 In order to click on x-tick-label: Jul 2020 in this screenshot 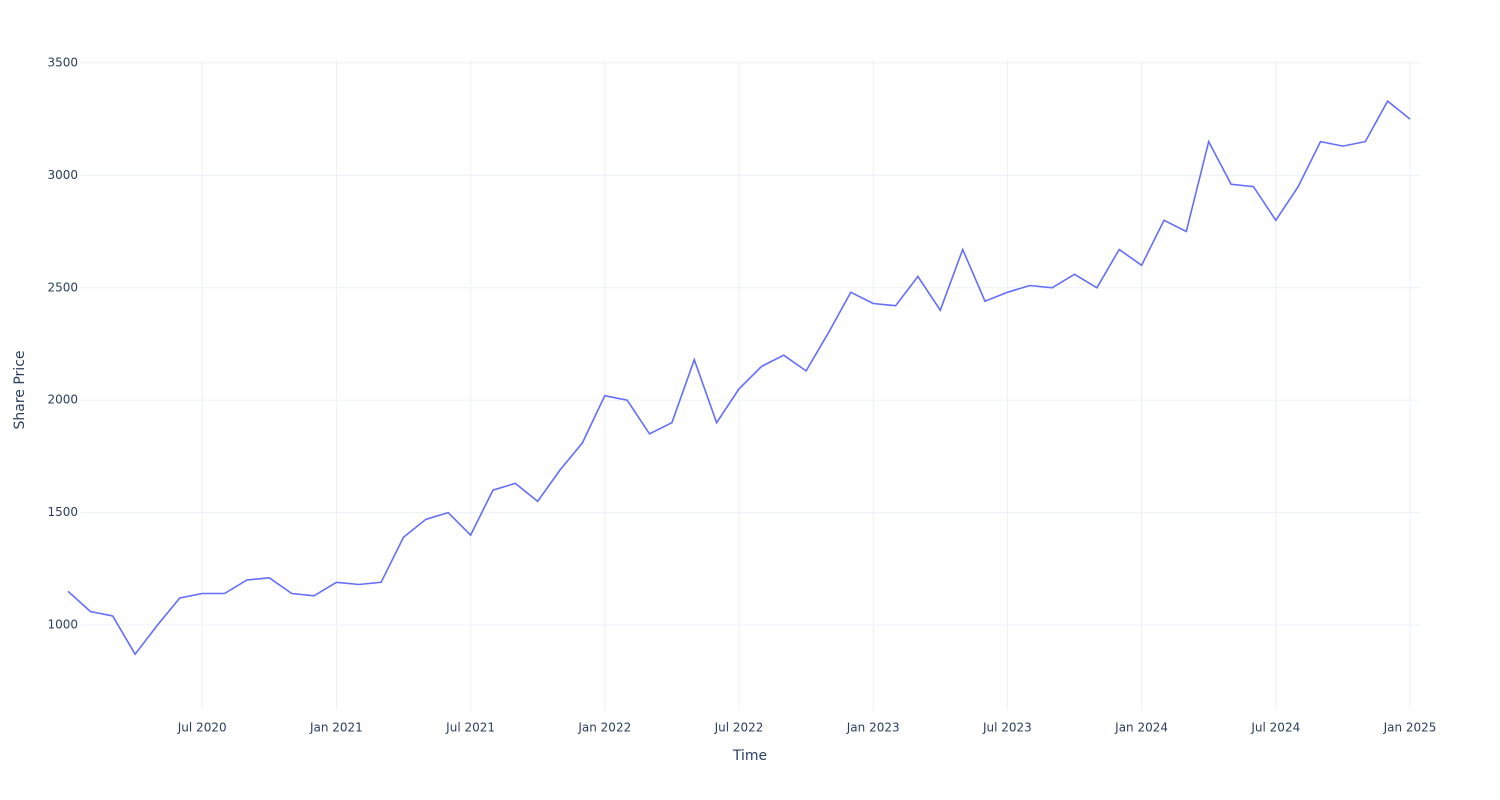, I will do `click(202, 728)`.